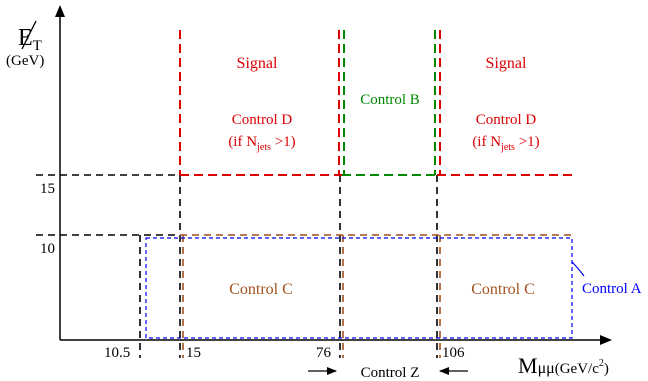 This screenshot has width=648, height=381. I want to click on control-d-right-label: Control D, so click(506, 120).